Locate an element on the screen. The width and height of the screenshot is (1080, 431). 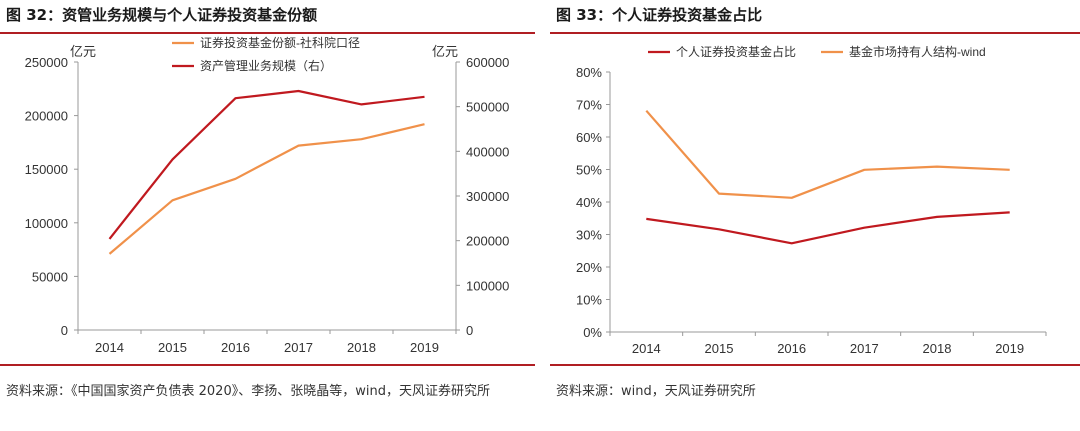
y-tick-label: 10% is located at coordinates (589, 300).